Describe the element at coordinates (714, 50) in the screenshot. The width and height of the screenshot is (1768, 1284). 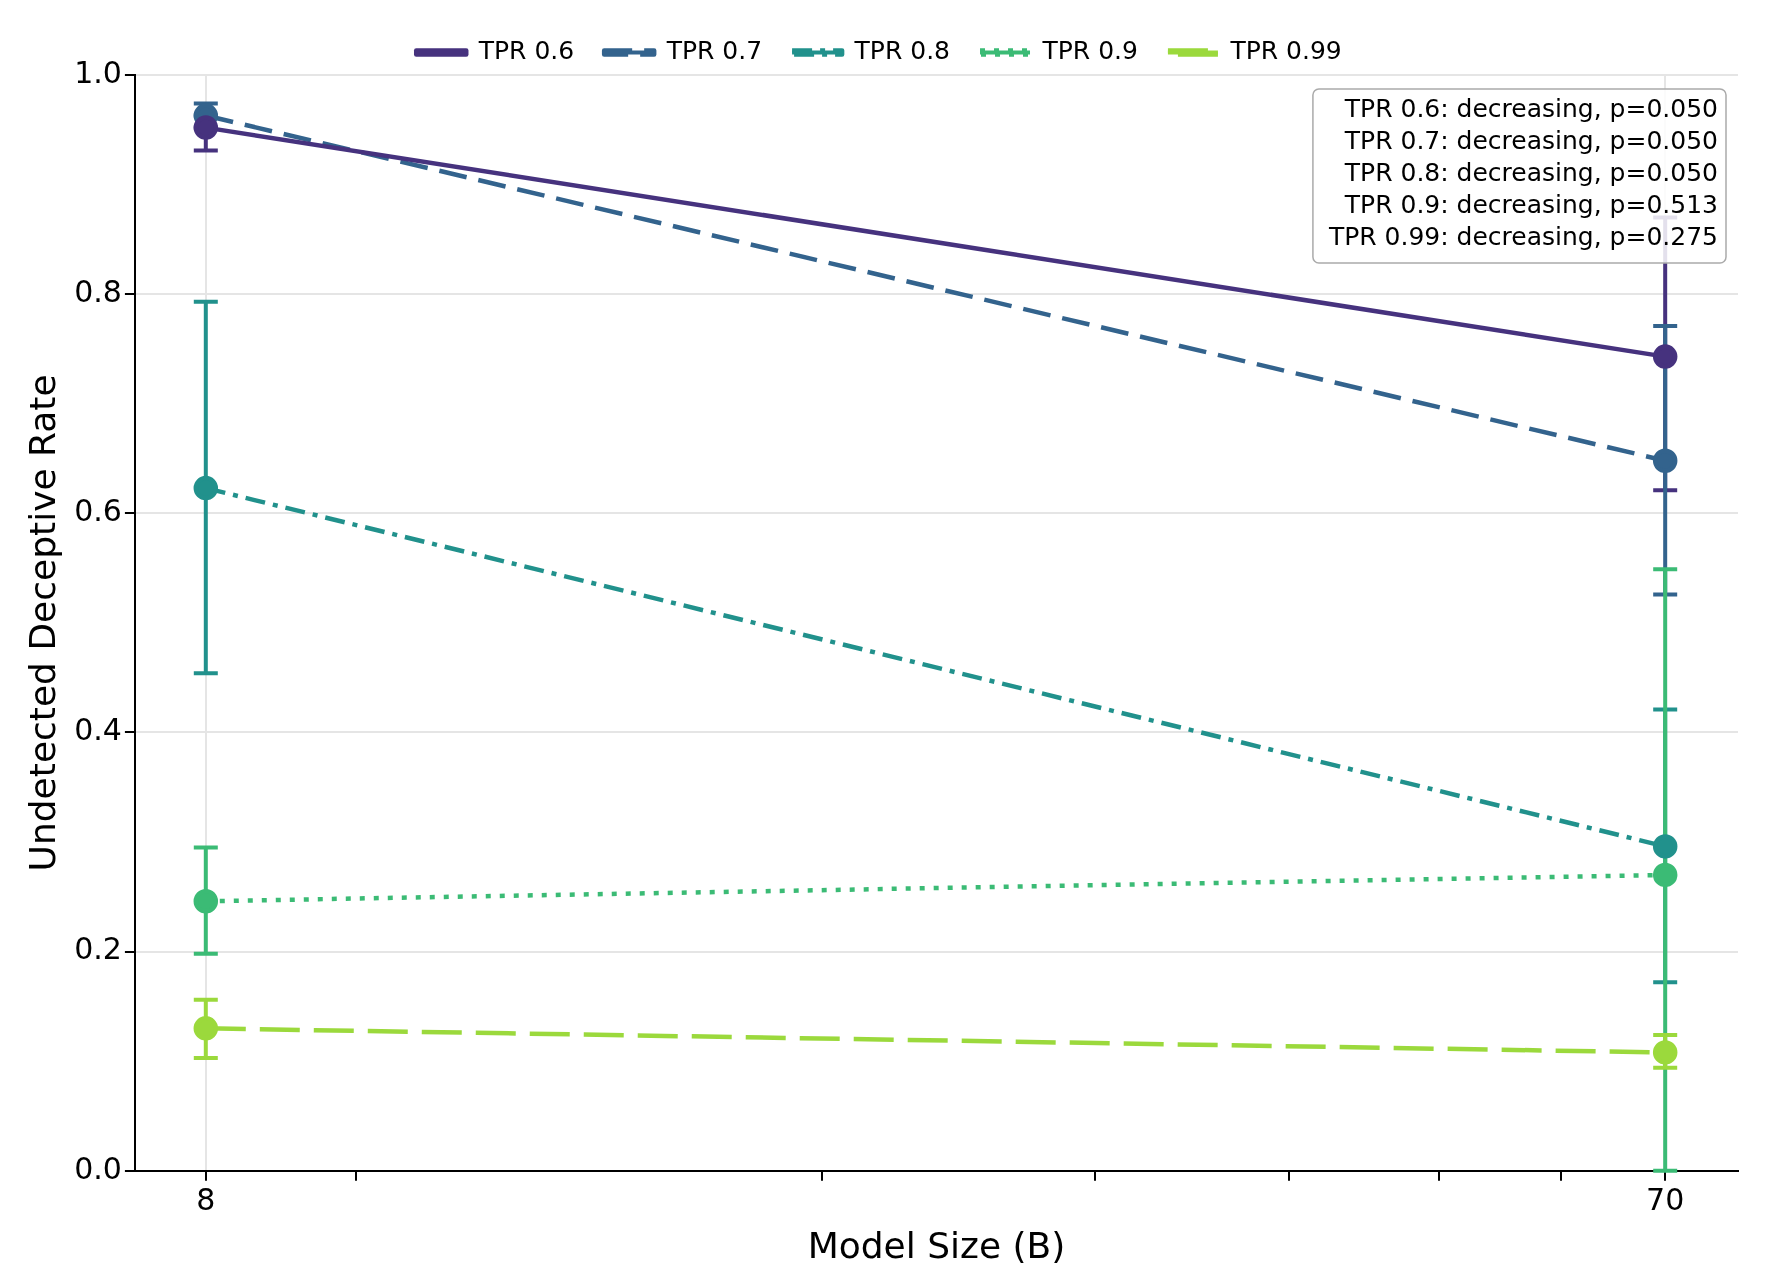
I see `legend-label: TPR 0.7` at that location.